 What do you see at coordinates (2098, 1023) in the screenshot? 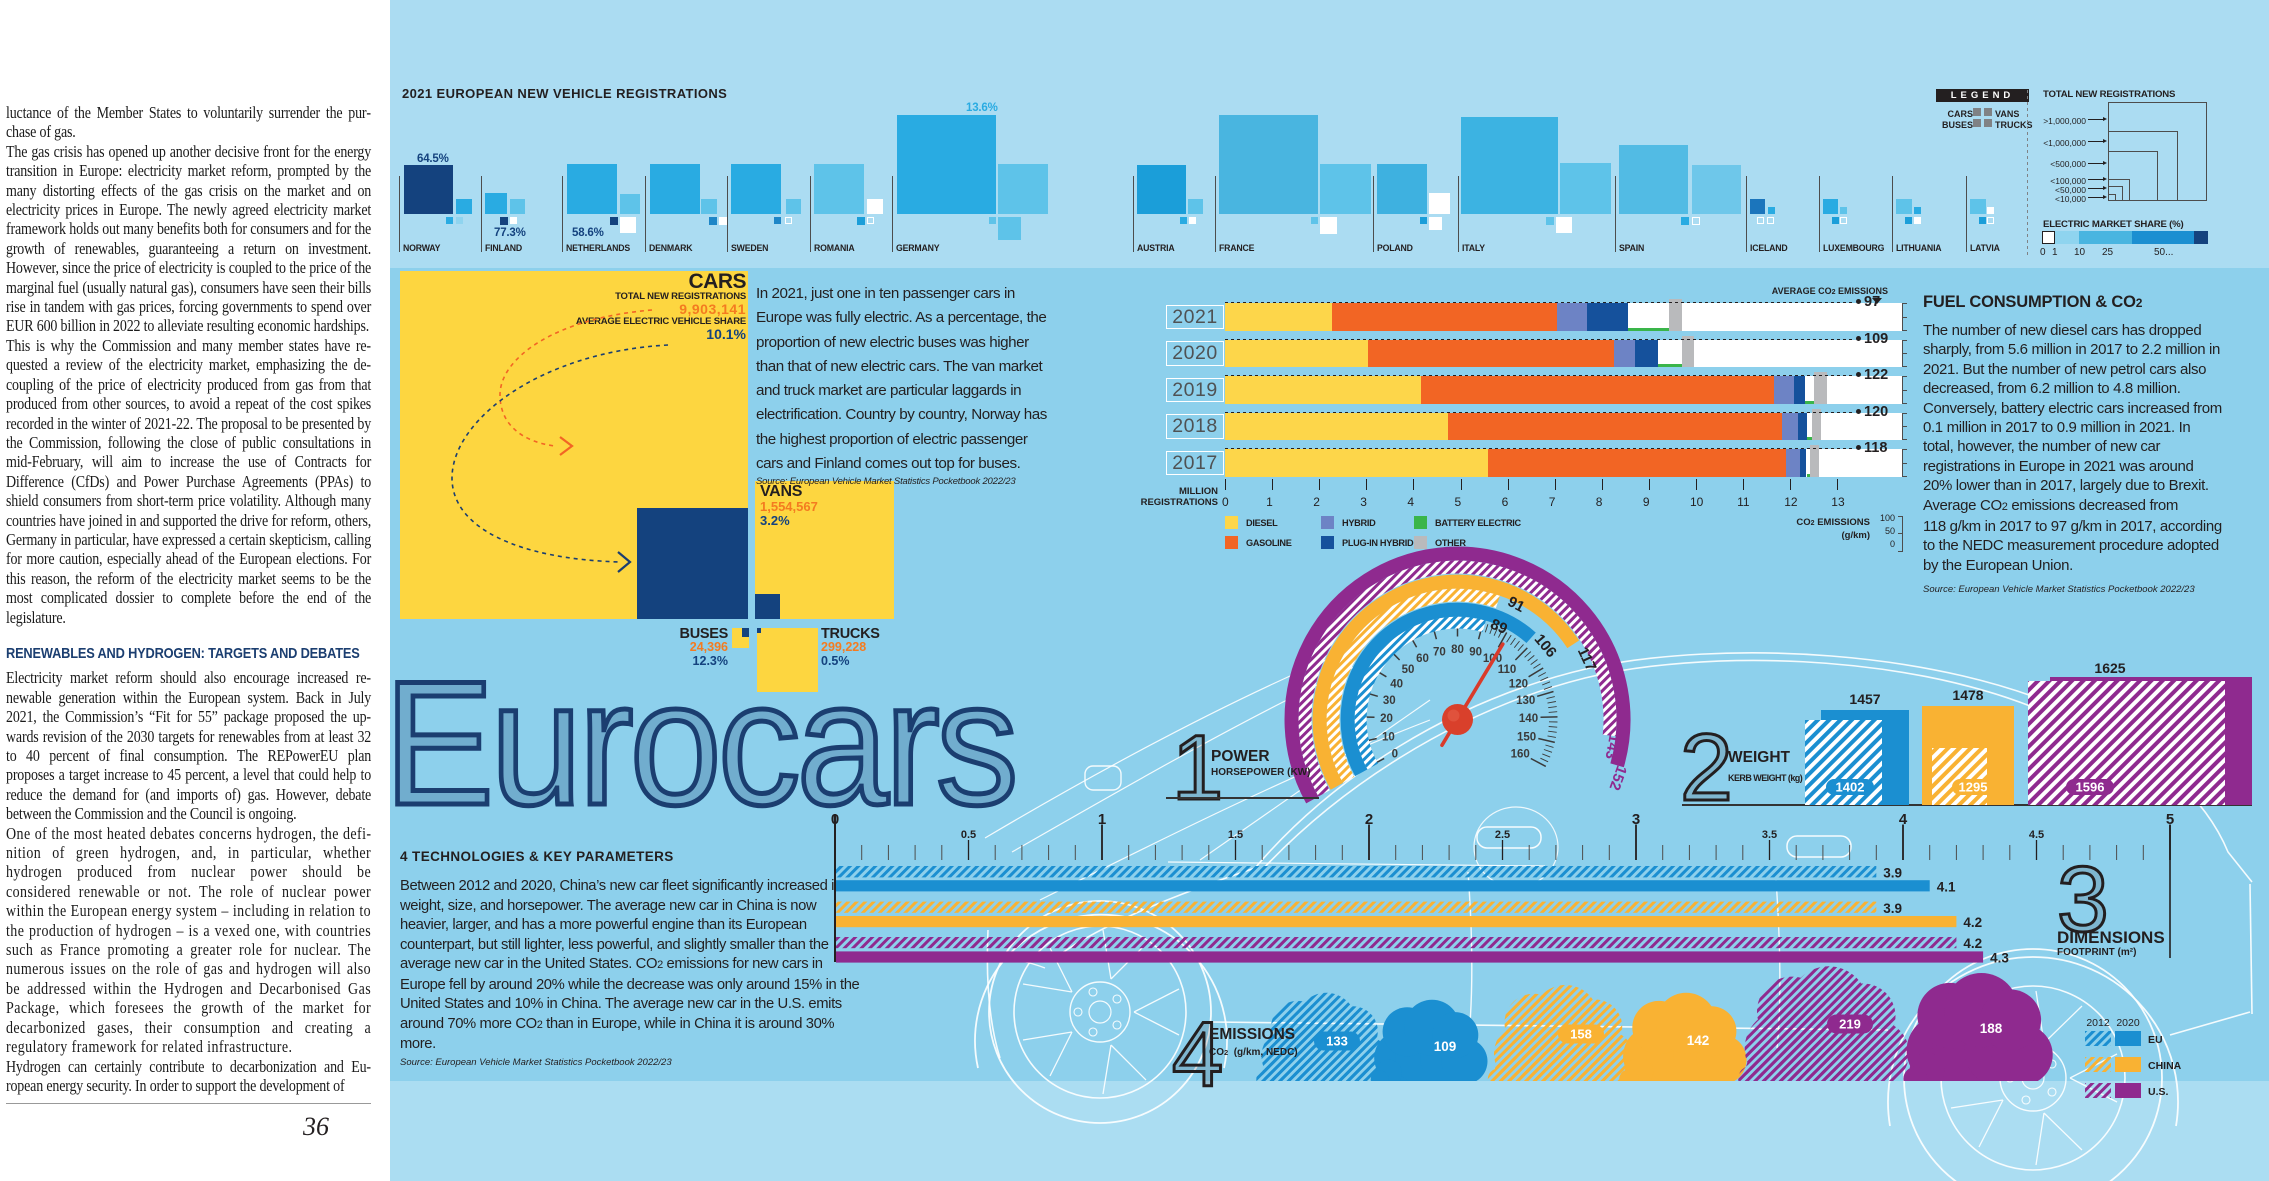
I see `svg-text: 2012` at bounding box center [2098, 1023].